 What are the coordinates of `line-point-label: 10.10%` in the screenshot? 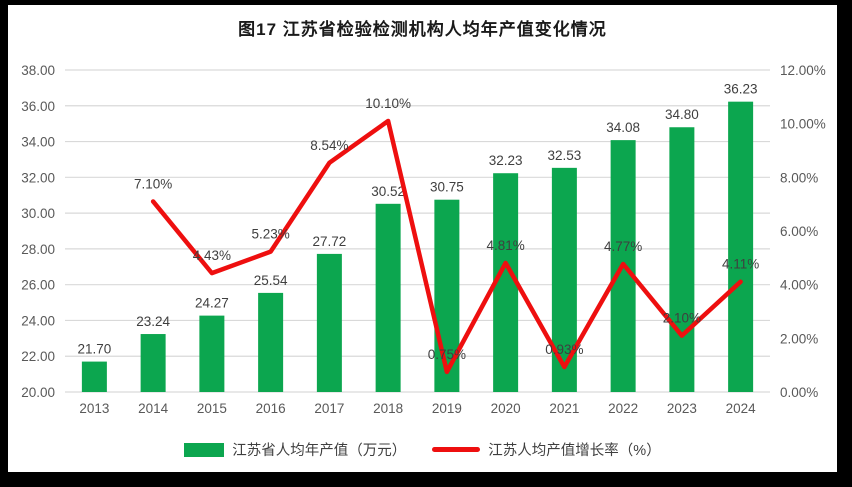 It's located at (388, 103).